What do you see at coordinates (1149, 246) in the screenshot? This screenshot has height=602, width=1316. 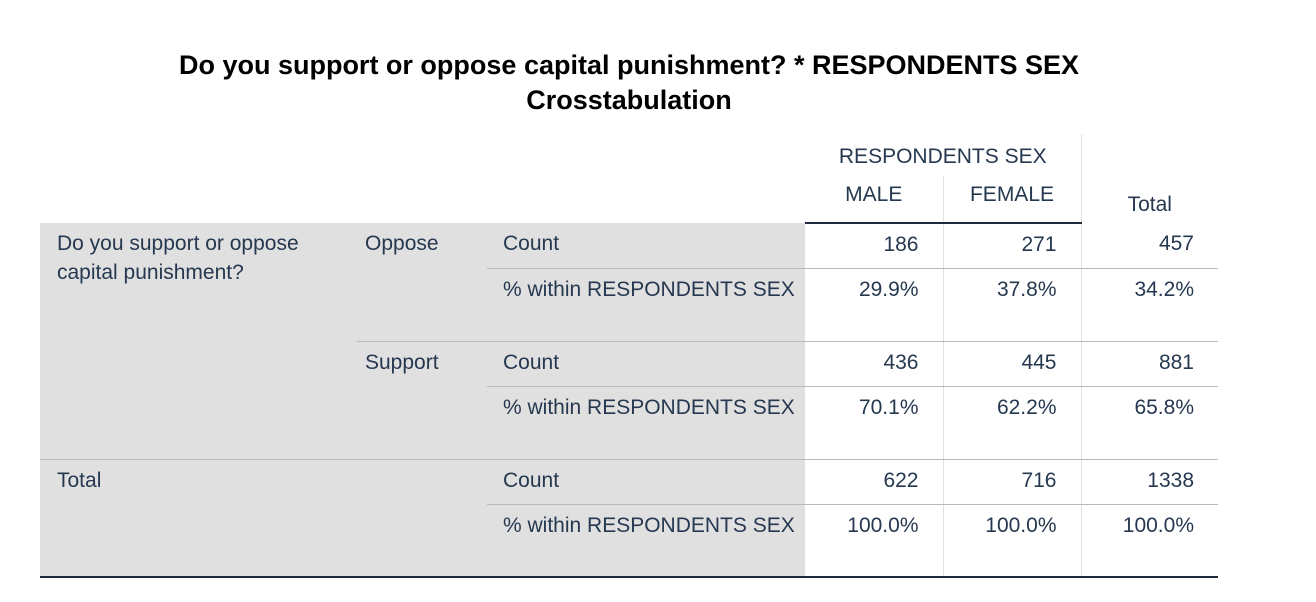 I see `cell-oppose-total-count: 457` at bounding box center [1149, 246].